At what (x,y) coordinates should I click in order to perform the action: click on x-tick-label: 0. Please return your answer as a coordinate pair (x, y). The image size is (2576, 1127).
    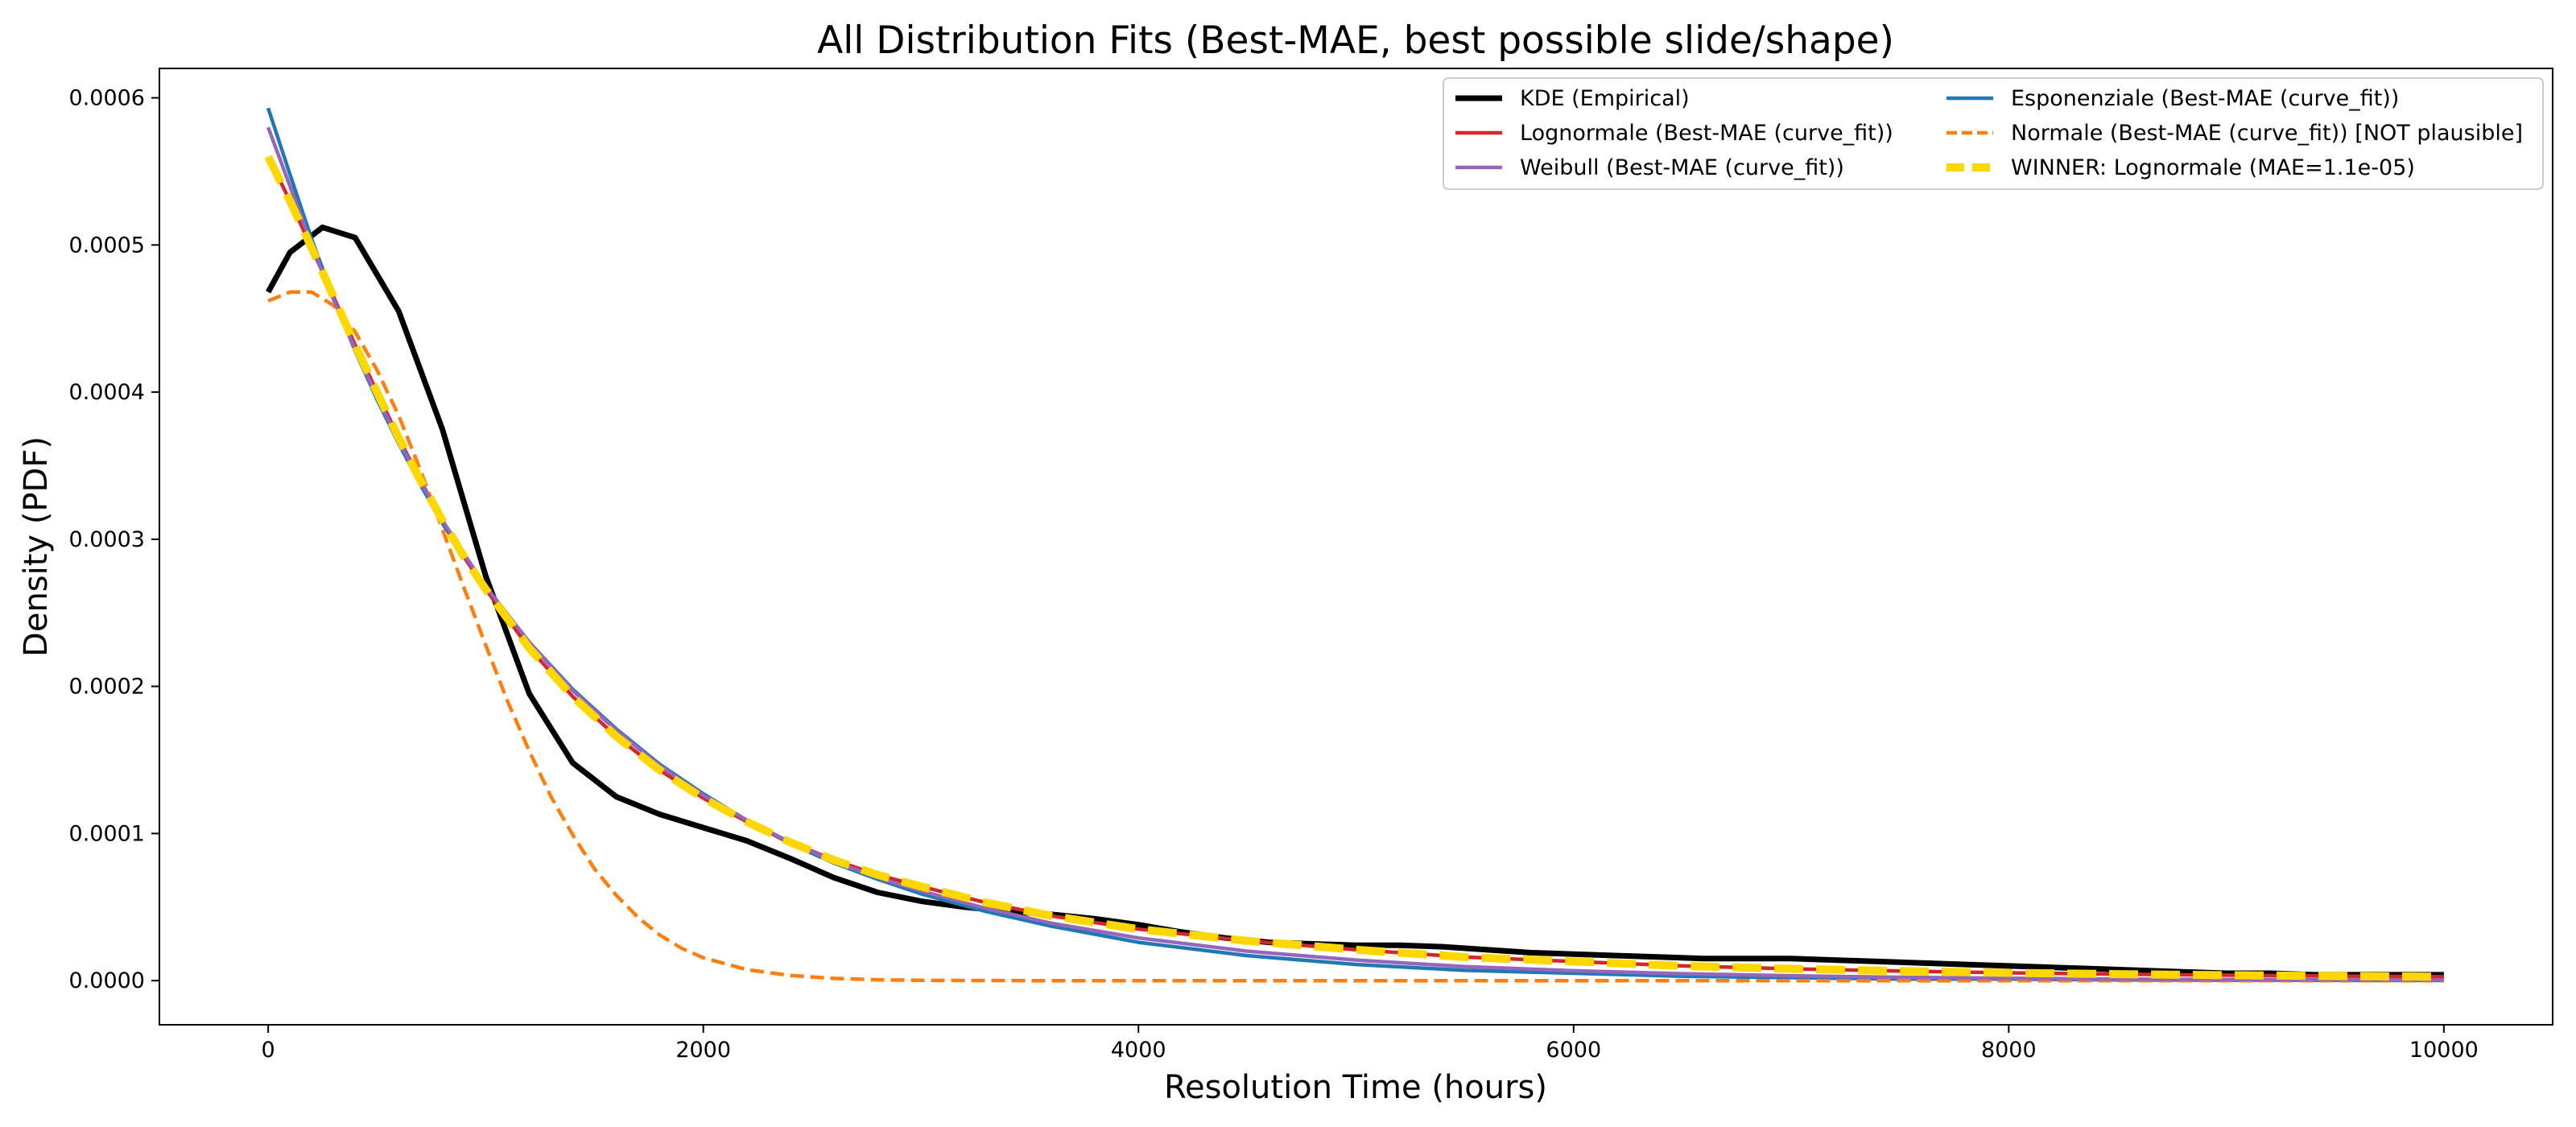
    Looking at the image, I should click on (268, 1050).